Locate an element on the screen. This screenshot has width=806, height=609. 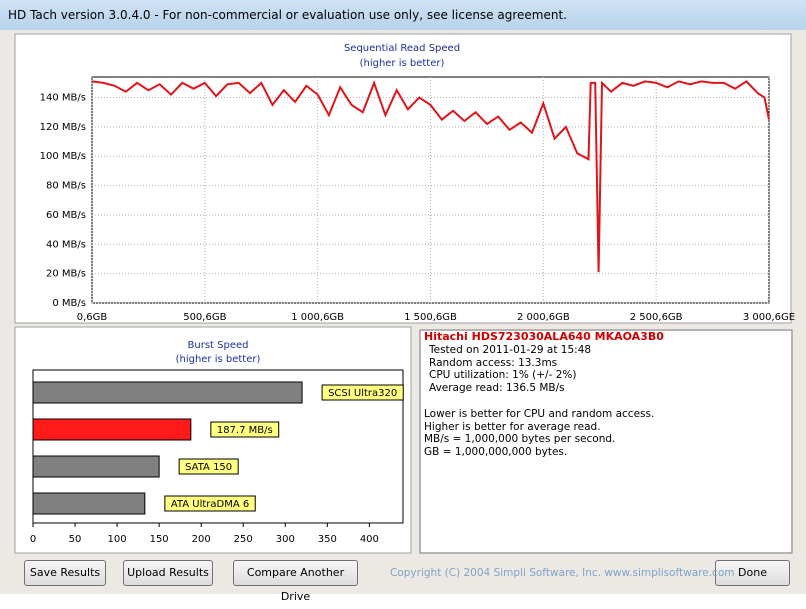
stat-line: Random access: 13.3ms is located at coordinates (493, 362).